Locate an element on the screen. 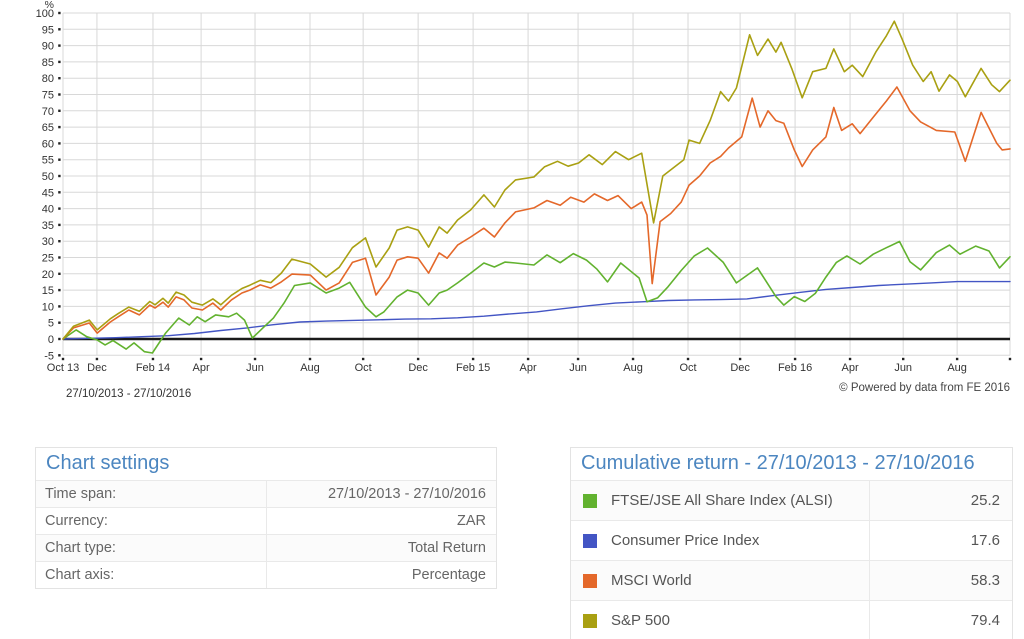 This screenshot has height=639, width=1024. svg-text: 70 is located at coordinates (48, 112).